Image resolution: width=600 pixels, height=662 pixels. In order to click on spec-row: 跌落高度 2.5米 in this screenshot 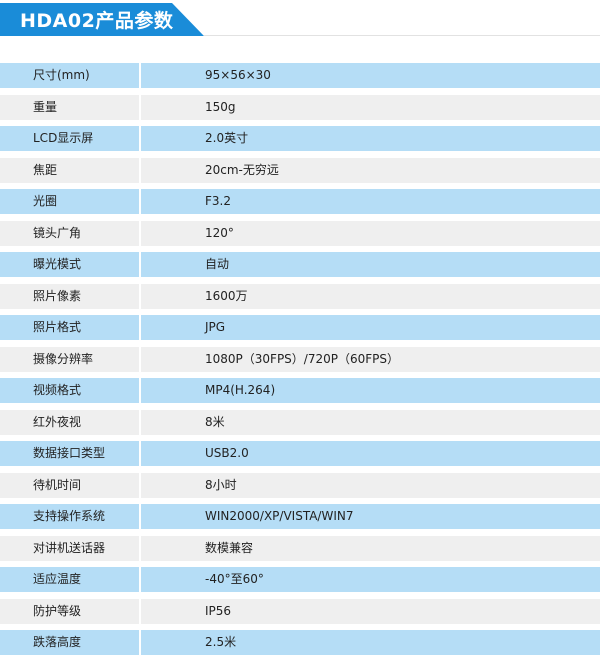, I will do `click(300, 642)`.